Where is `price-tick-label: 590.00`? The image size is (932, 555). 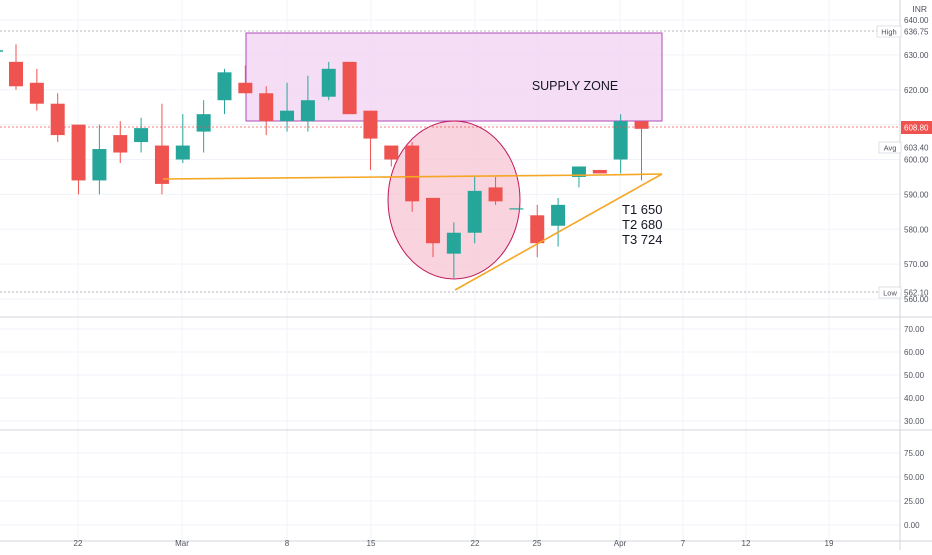 price-tick-label: 590.00 is located at coordinates (916, 194).